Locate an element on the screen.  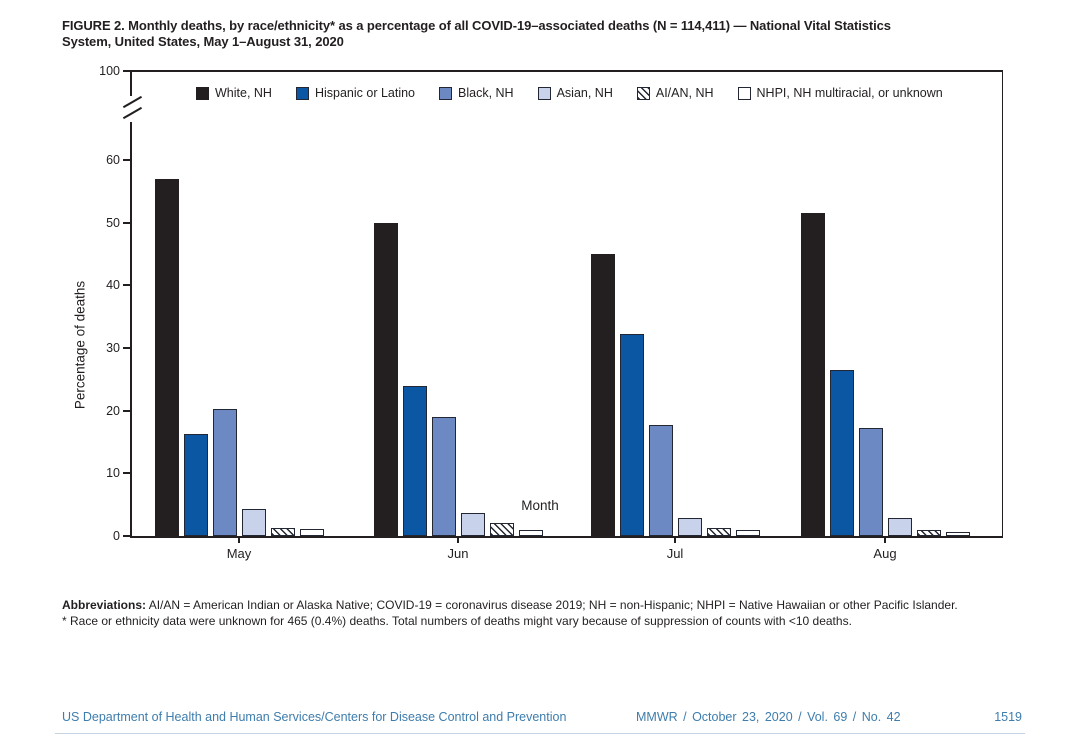
bar-may-asian-nh is located at coordinates (253, 522).